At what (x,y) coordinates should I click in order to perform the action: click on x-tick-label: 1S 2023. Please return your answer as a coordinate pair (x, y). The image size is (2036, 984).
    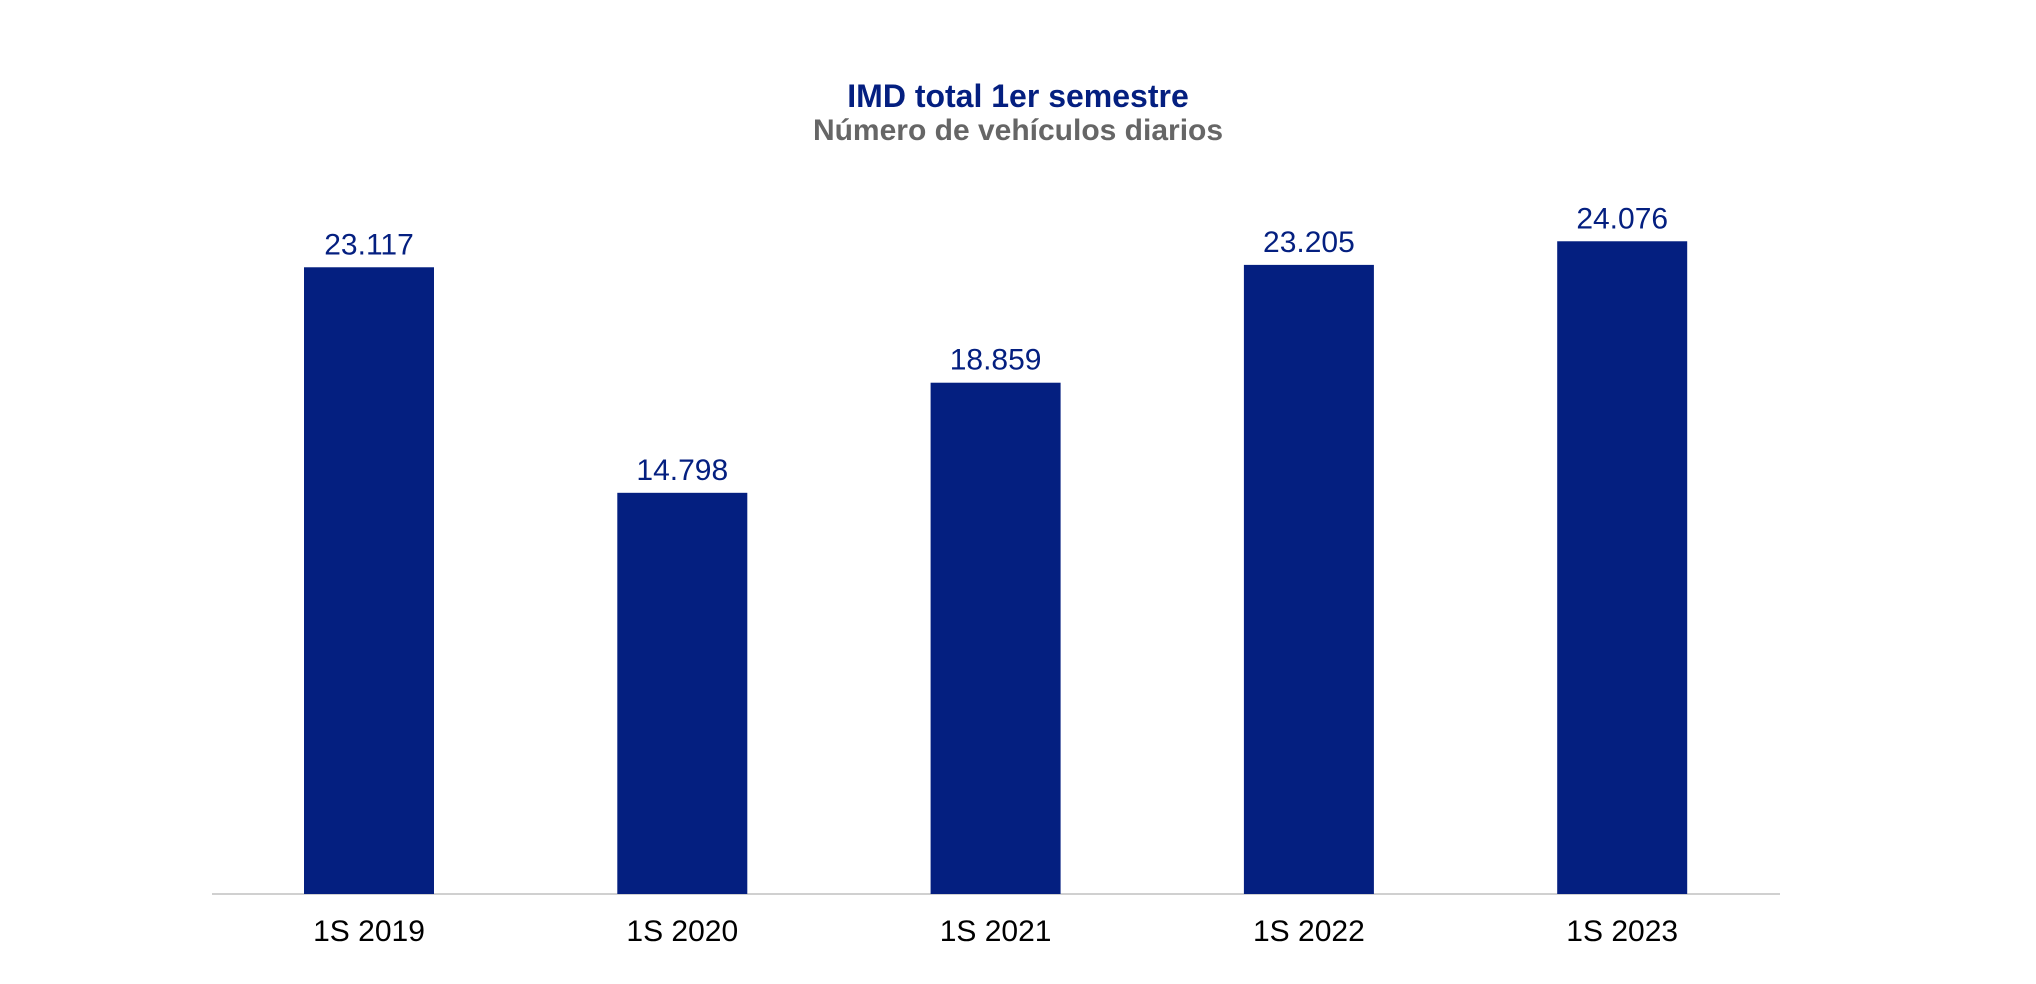
    Looking at the image, I should click on (1622, 931).